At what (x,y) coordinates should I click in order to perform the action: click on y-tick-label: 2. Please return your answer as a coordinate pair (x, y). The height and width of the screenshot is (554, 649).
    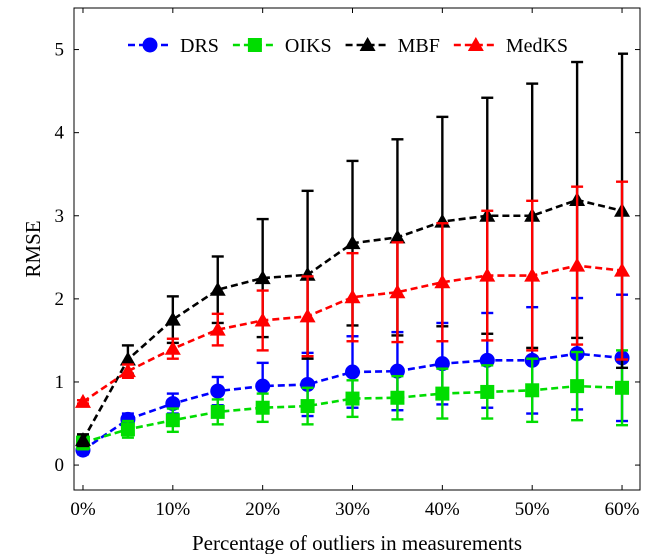
    Looking at the image, I should click on (60, 299).